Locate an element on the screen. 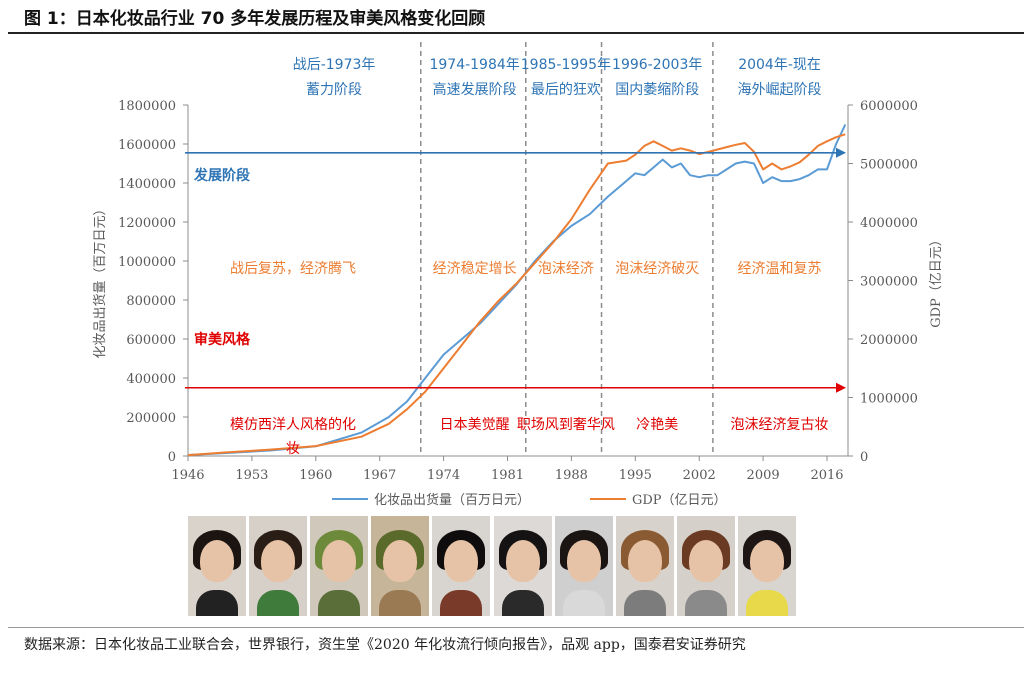 This screenshot has height=684, width=1032. period-header-line2: 海外崛起阶段 is located at coordinates (780, 90).